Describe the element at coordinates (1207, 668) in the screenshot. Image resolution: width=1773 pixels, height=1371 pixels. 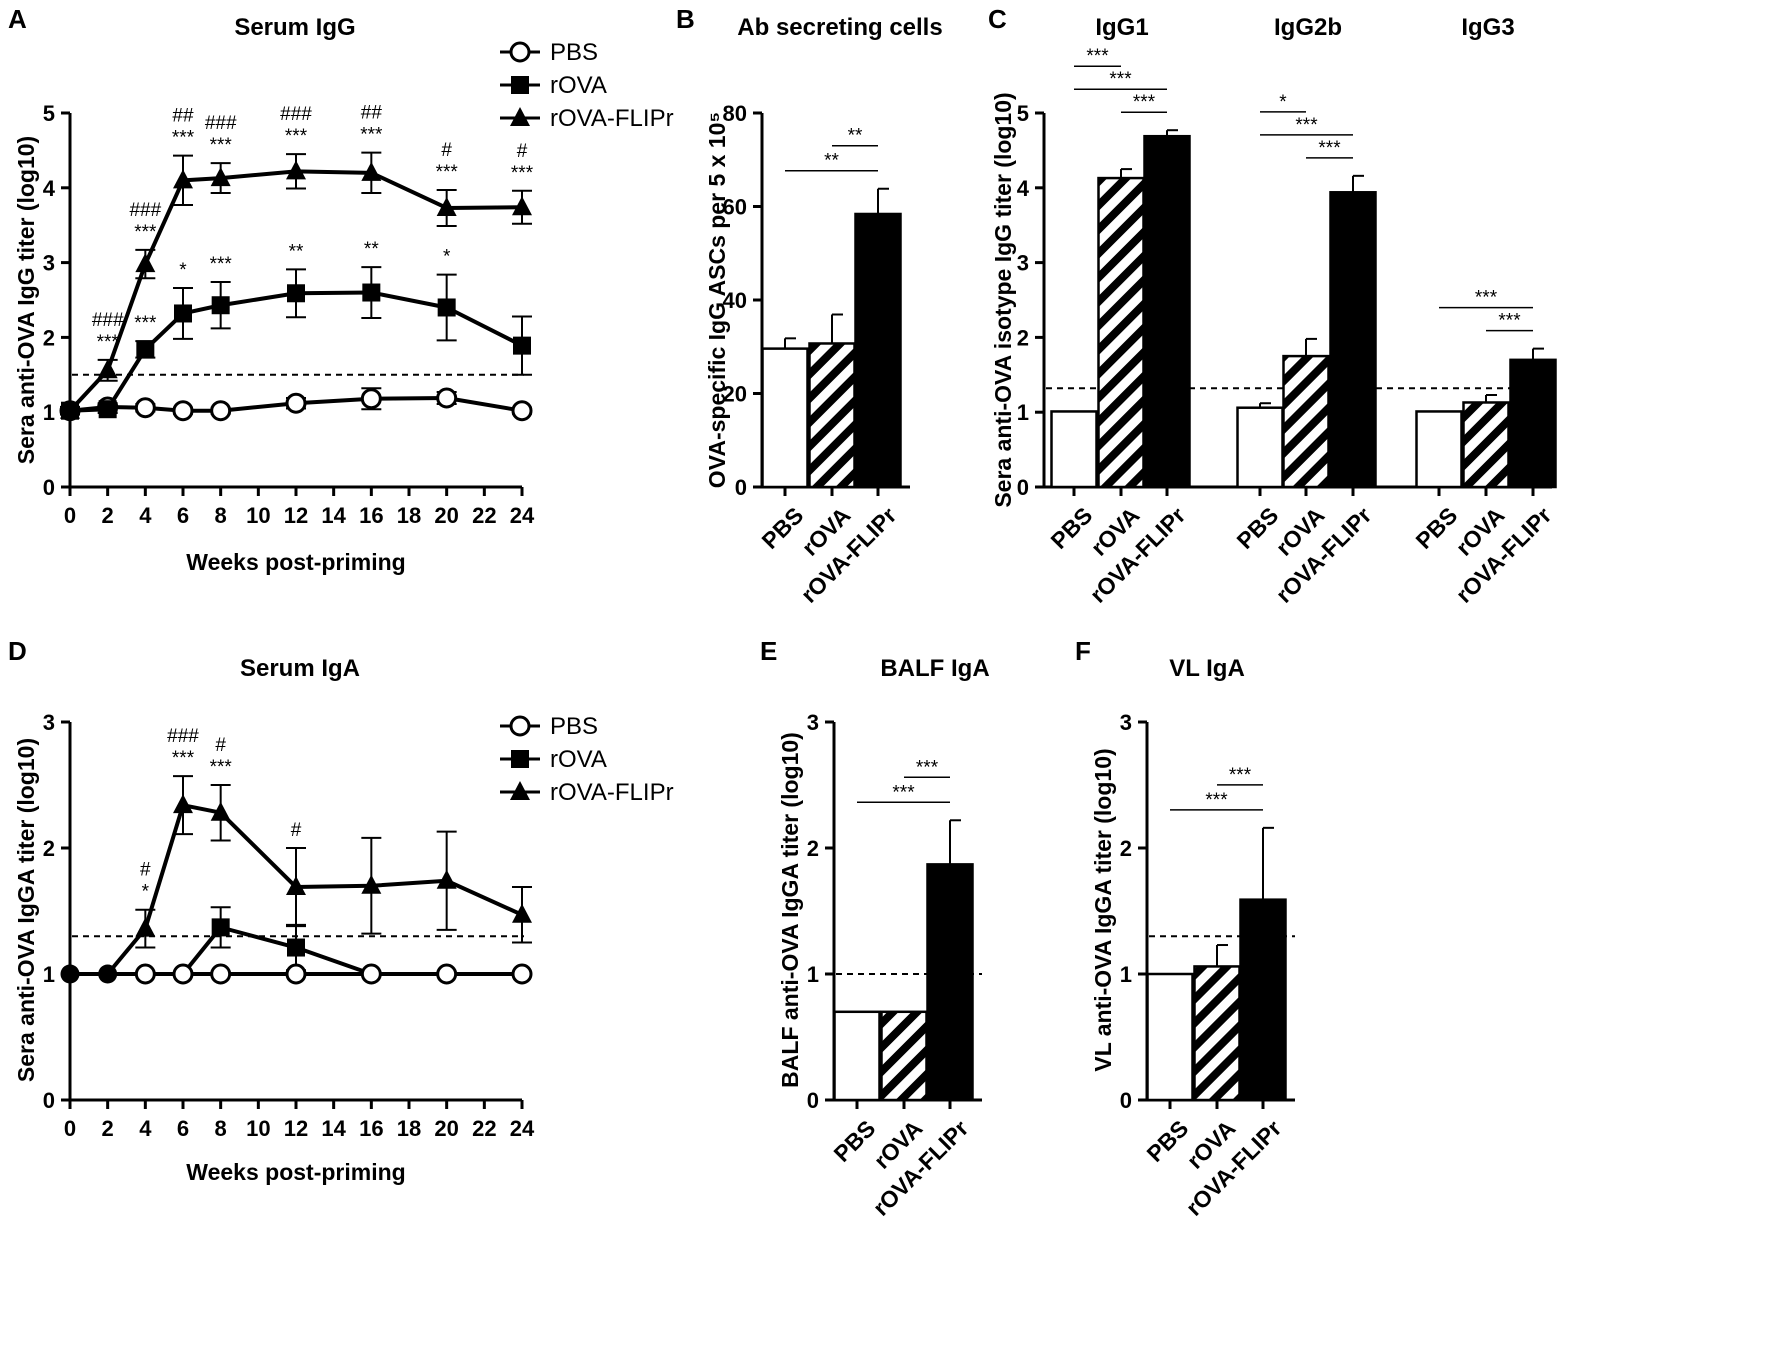
I see `panel-title: VL IgA` at that location.